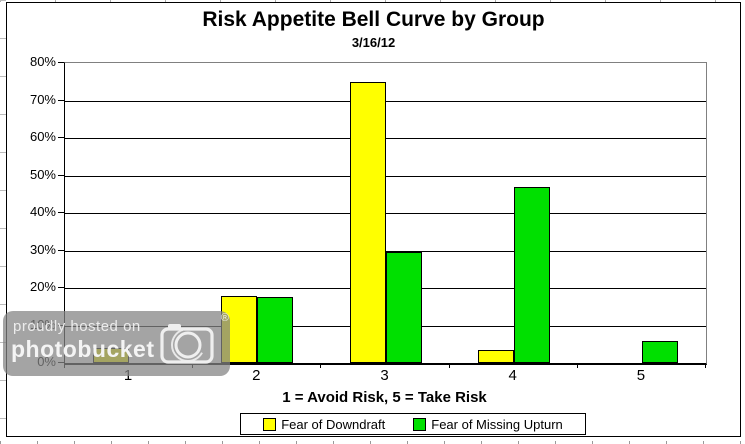 This screenshot has width=745, height=444. What do you see at coordinates (333, 424) in the screenshot?
I see `legend-label: Fear of Downdraft` at bounding box center [333, 424].